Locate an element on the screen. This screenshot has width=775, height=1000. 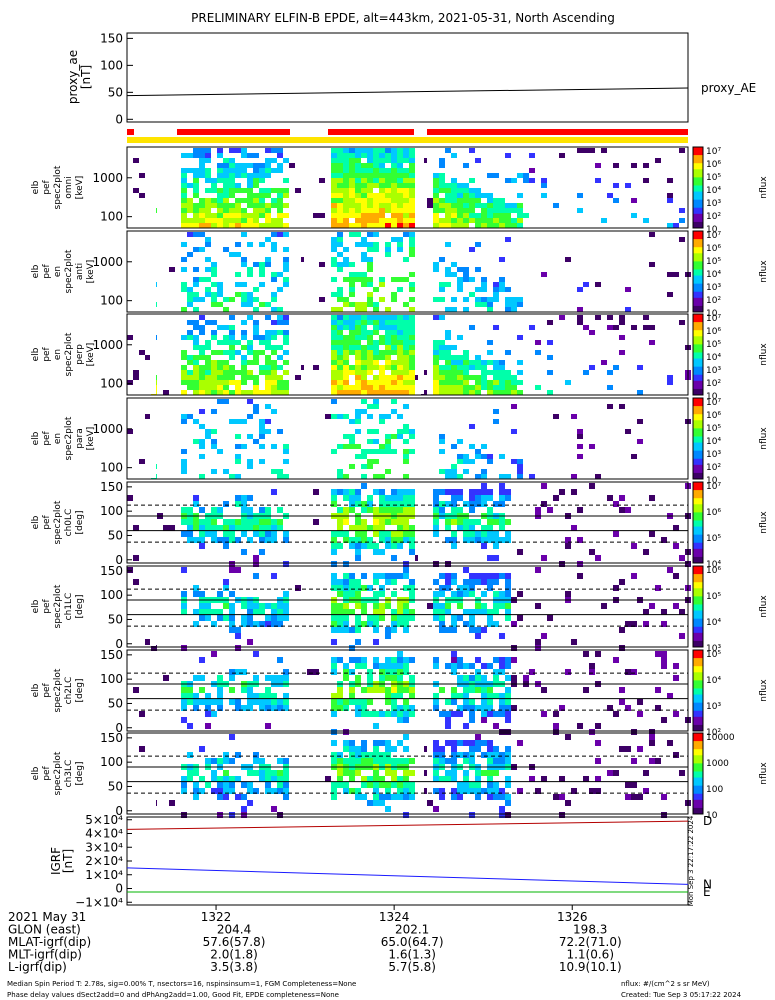
orbit-row-value: 5.7(5.8) is located at coordinates (412, 967).